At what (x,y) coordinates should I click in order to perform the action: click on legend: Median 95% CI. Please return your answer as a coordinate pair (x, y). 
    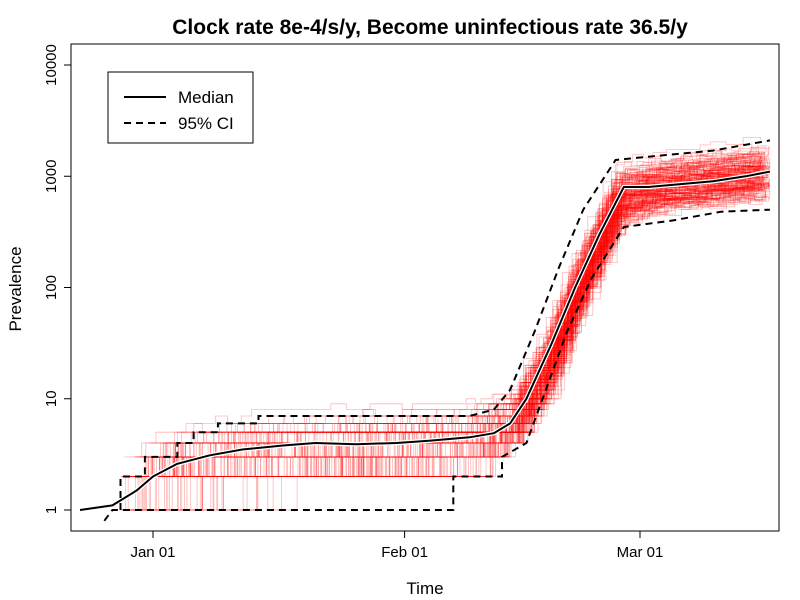
    Looking at the image, I should click on (180, 107).